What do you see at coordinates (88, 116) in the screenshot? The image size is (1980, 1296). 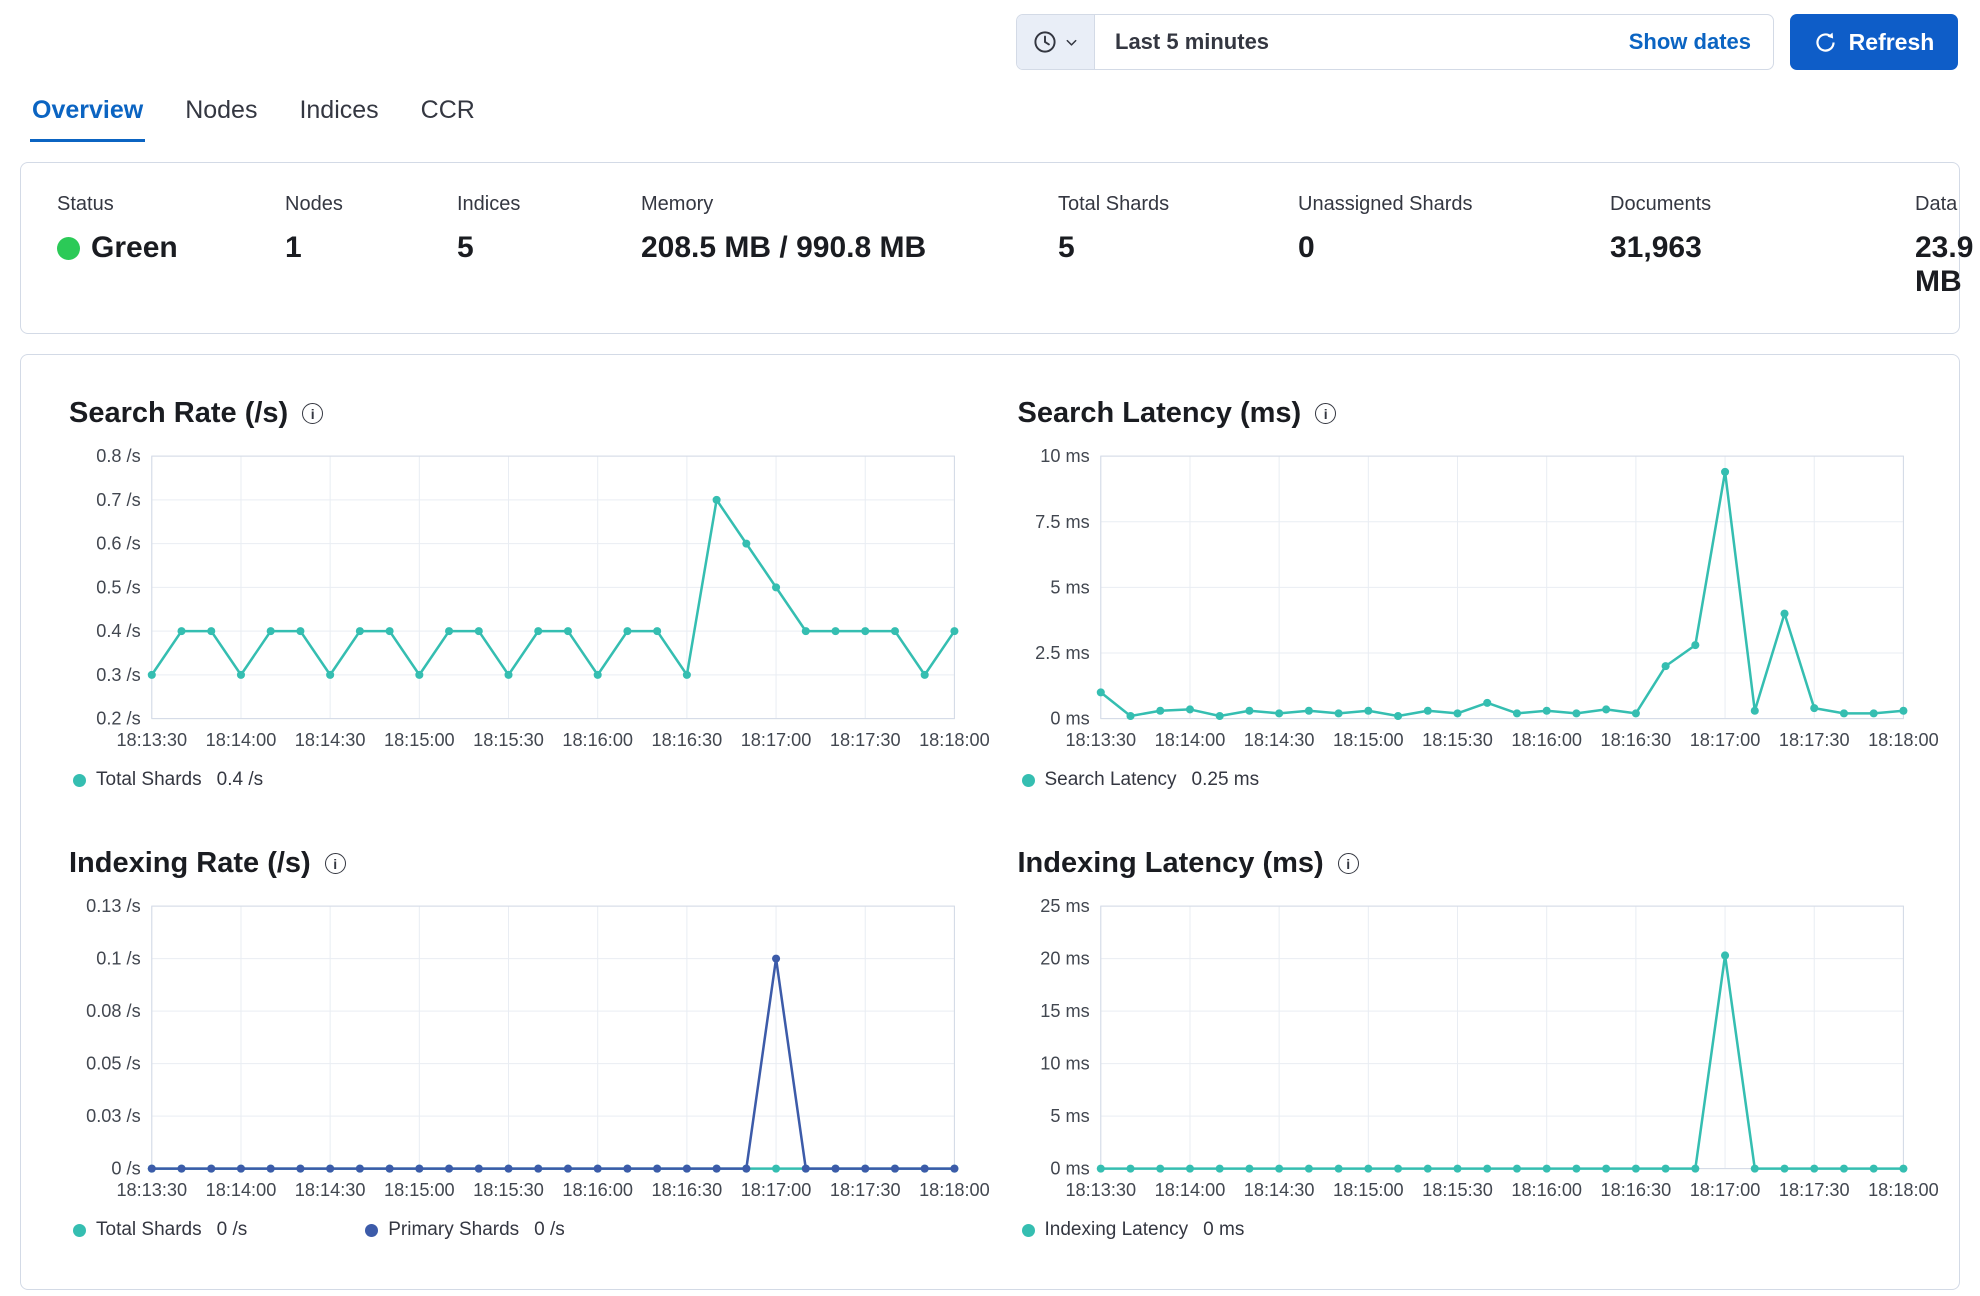 I see `tab-overview: Overview` at bounding box center [88, 116].